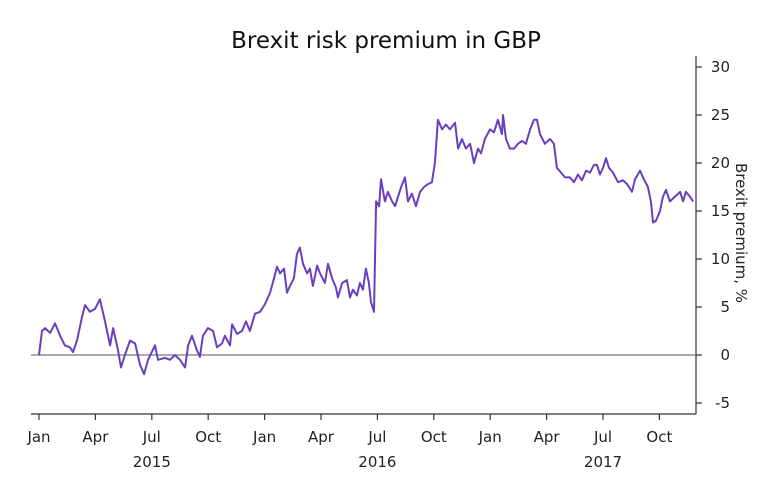 Image resolution: width=776 pixels, height=494 pixels. What do you see at coordinates (720, 115) in the screenshot?
I see `y-tick-label: 25` at bounding box center [720, 115].